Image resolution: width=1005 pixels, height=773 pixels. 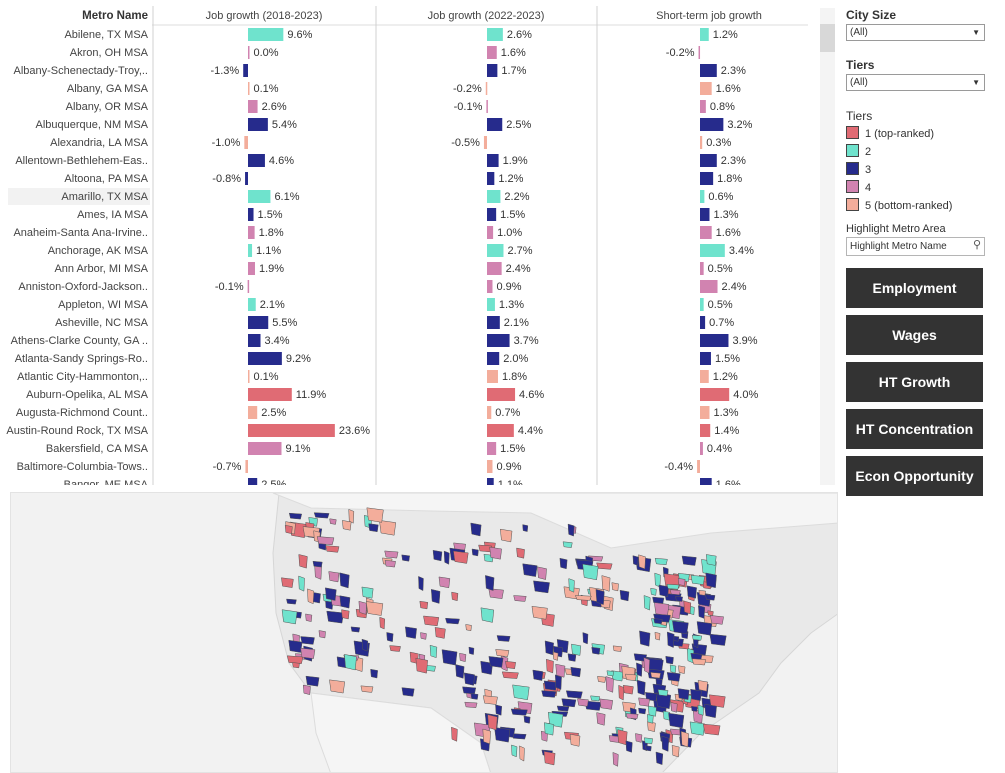 I want to click on employment-button: Employment, so click(x=914, y=288).